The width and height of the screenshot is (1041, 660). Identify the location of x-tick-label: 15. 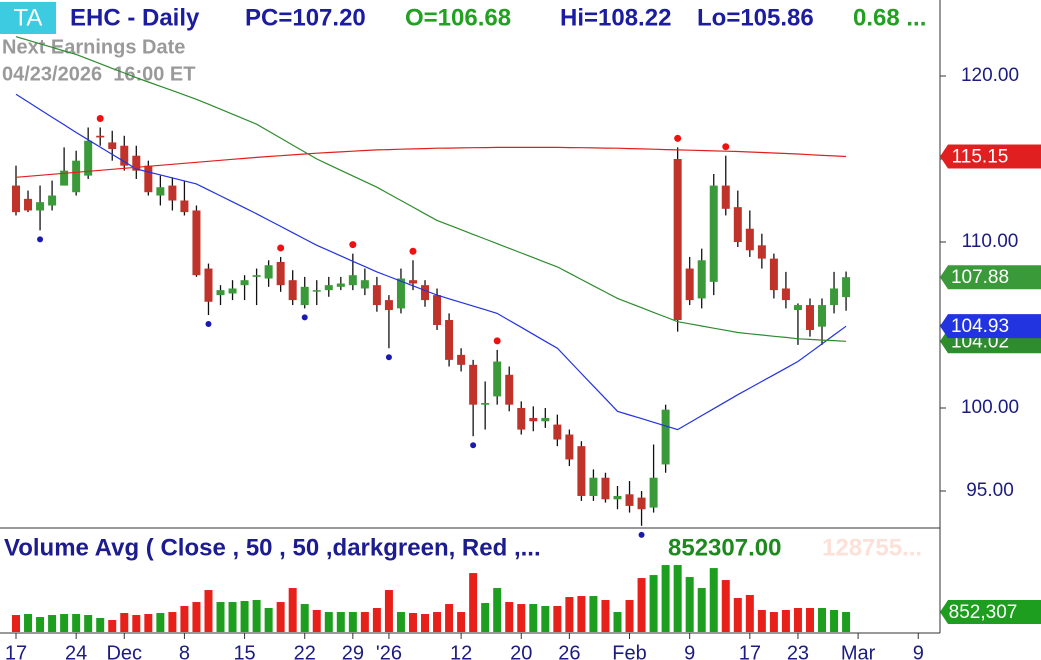
(244, 651).